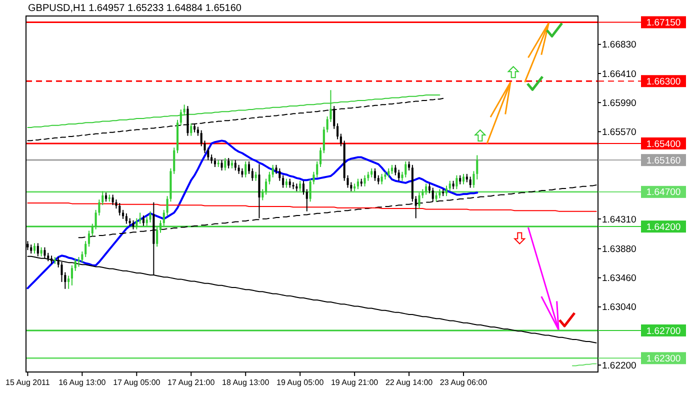  I want to click on ref-line-label: 1.66300, so click(663, 82).